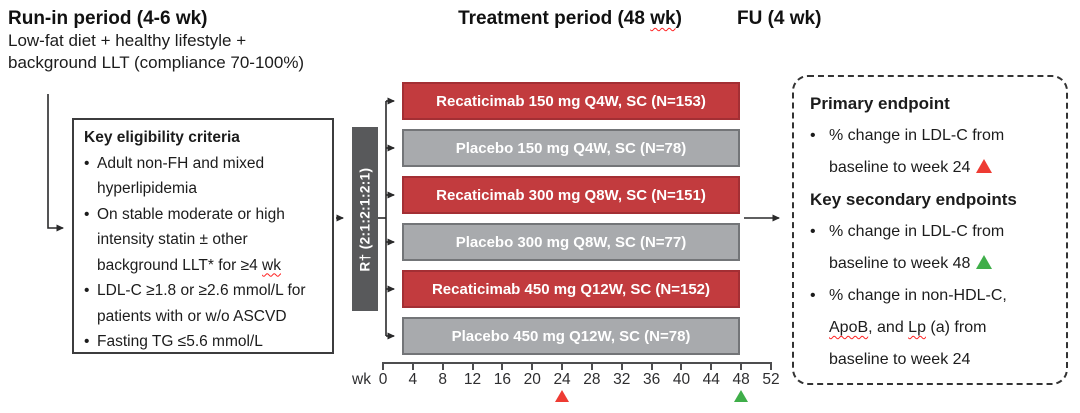 The image size is (1080, 413). I want to click on arm-bar-placebo-450: Placebo 450 mg Q12W, SC (N=78), so click(571, 336).